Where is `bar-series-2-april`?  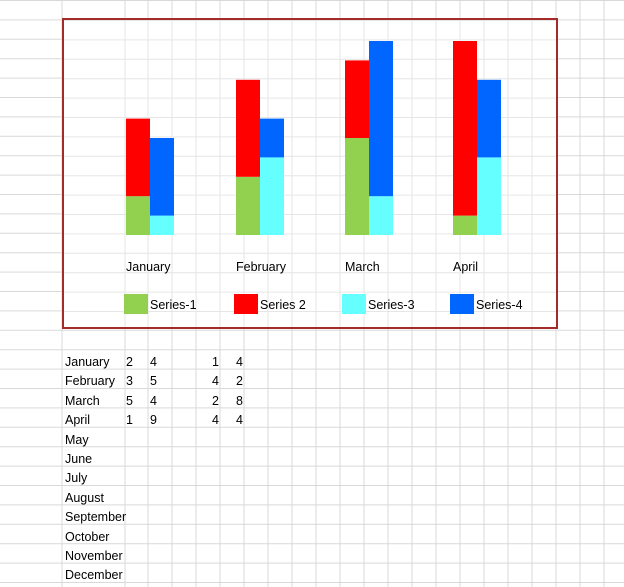
bar-series-2-april is located at coordinates (465, 128).